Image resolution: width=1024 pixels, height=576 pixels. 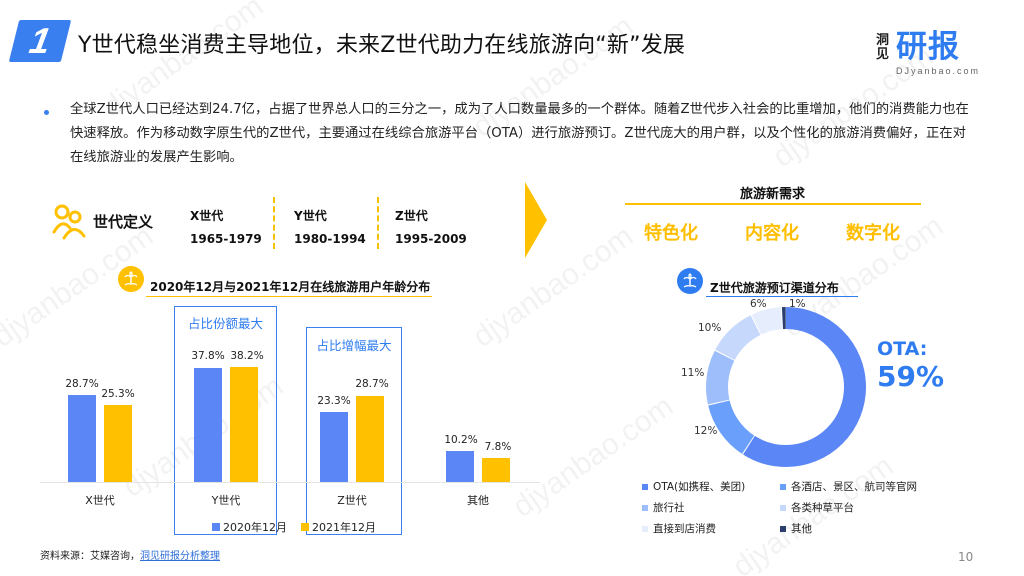 I want to click on arrow-right-icon, so click(x=536, y=220).